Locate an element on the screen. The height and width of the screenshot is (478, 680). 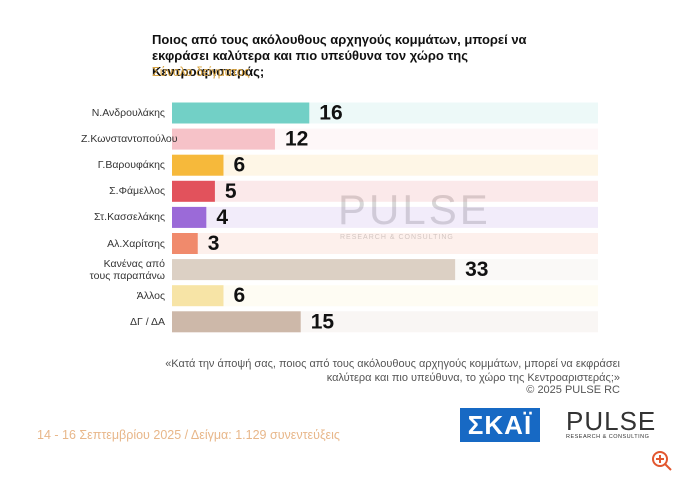
chart-subtitle: Σύνολο δείγματος is located at coordinates (201, 72).